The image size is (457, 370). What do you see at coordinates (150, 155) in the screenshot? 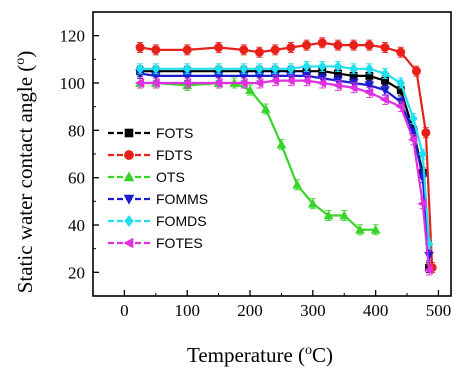
I see `legend-item-fdts: FDTS` at bounding box center [150, 155].